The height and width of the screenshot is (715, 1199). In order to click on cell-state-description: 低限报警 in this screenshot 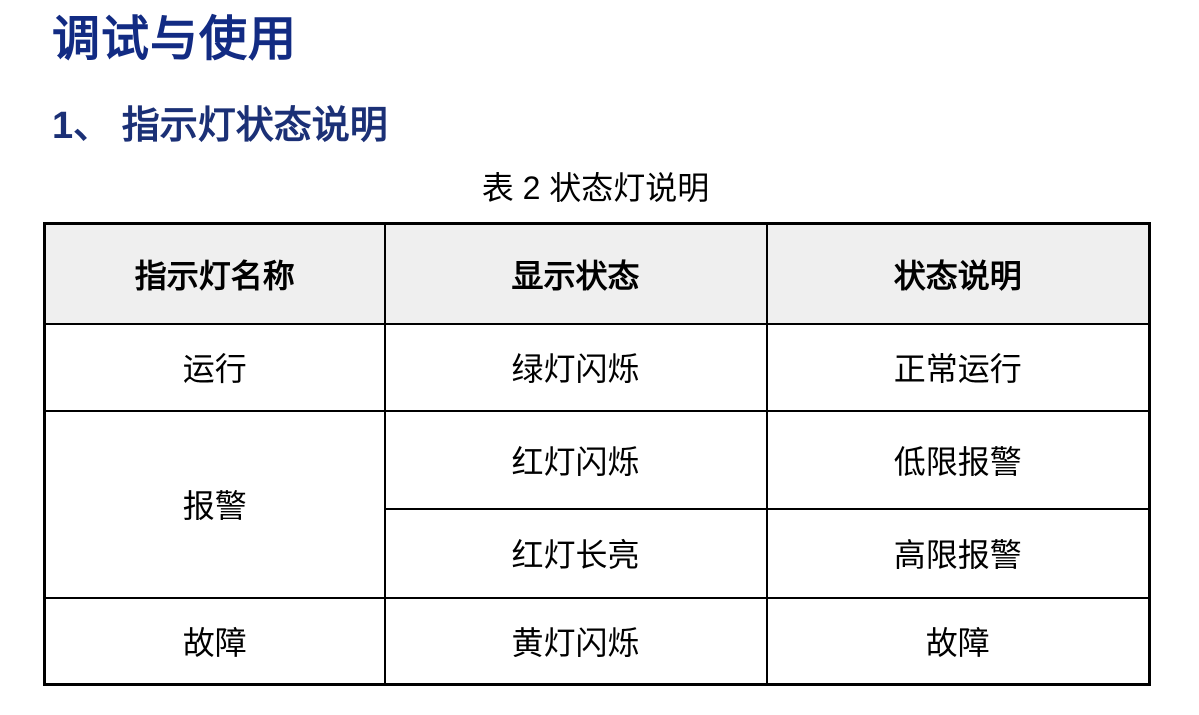, I will do `click(958, 459)`.